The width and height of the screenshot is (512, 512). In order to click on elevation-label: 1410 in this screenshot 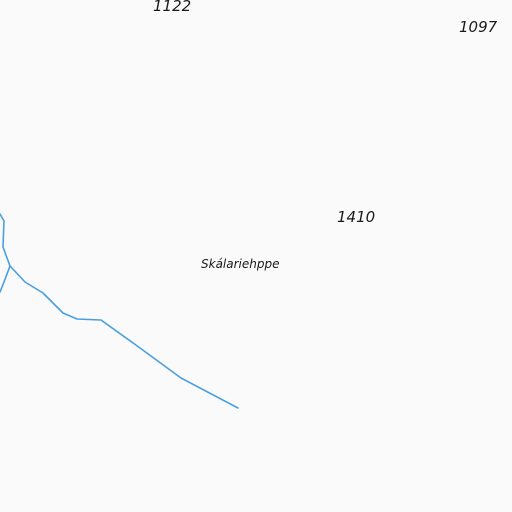, I will do `click(356, 217)`.